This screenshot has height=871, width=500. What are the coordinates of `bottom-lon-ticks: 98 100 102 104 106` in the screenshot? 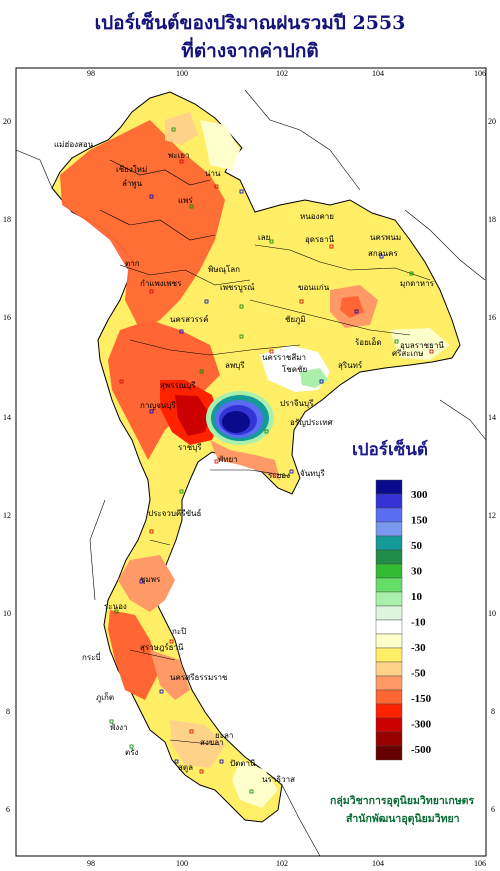 It's located at (286, 863).